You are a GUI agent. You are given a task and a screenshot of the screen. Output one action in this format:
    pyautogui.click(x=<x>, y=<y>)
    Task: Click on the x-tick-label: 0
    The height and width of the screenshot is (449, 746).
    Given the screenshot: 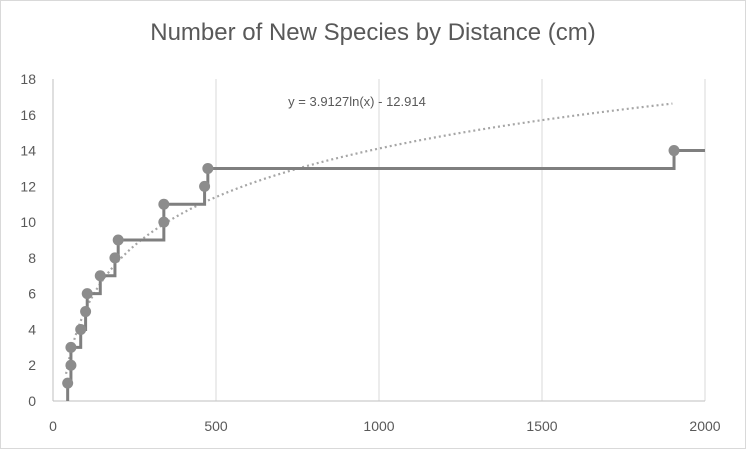 What is the action you would take?
    pyautogui.click(x=53, y=426)
    